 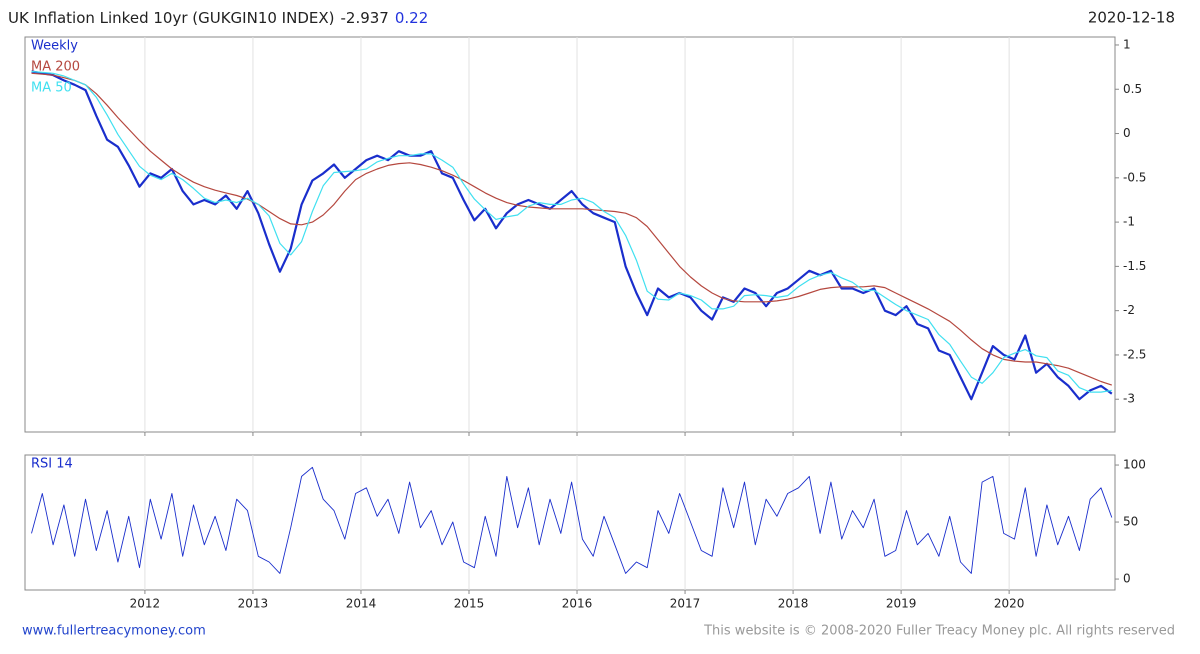 I want to click on y-tick-label: 50, so click(x=1130, y=522).